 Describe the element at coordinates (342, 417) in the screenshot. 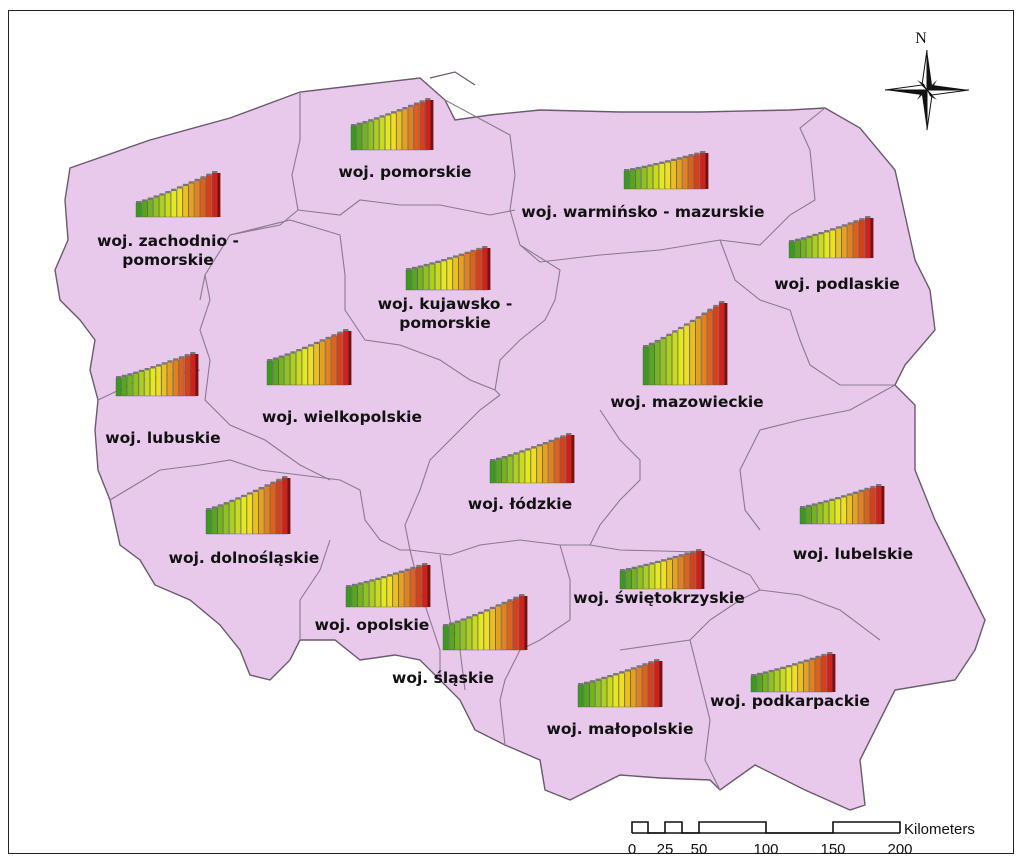

I see `region-label-line: woj. wielkopolskie` at that location.